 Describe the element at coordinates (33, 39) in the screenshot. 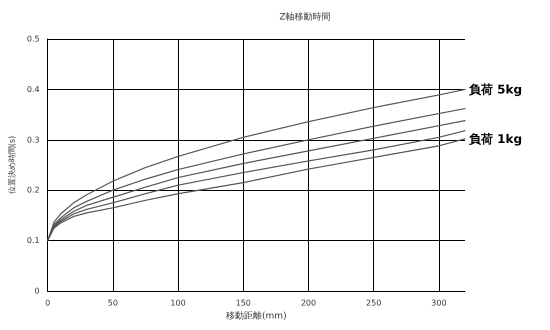

I see `y-tick-label: 0.5` at that location.